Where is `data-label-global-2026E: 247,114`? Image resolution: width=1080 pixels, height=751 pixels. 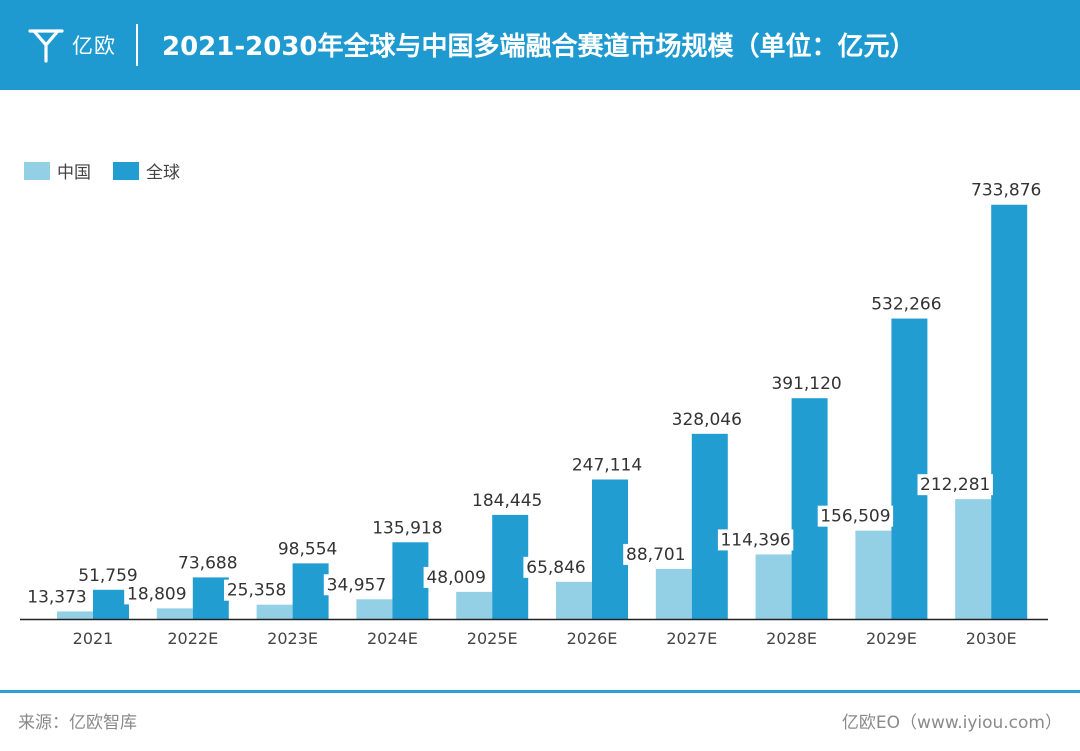
data-label-global-2026E: 247,114 is located at coordinates (607, 466).